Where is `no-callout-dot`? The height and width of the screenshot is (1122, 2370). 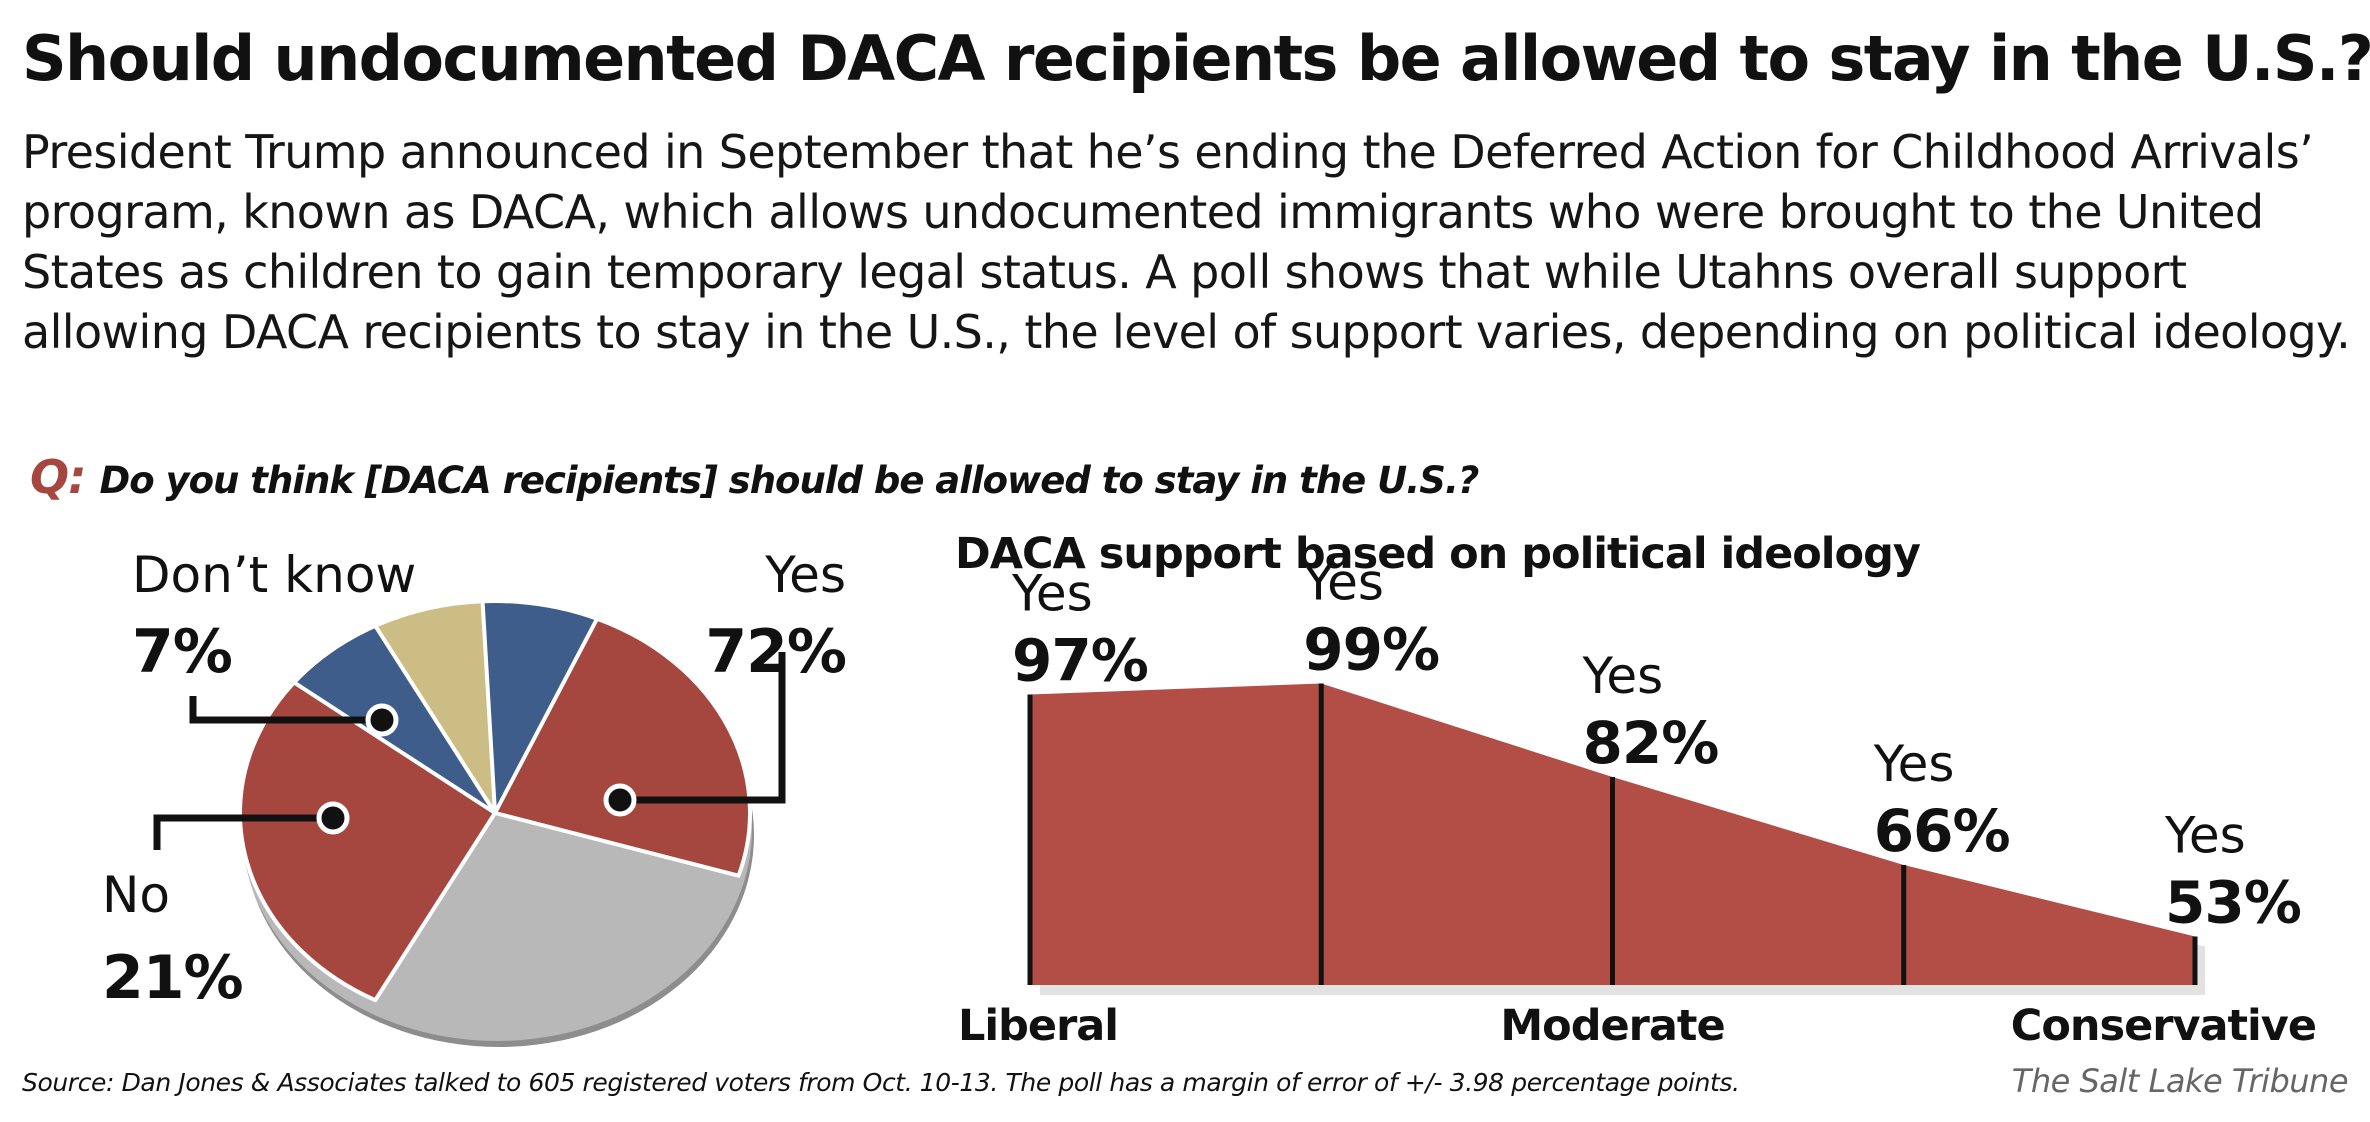 no-callout-dot is located at coordinates (333, 818).